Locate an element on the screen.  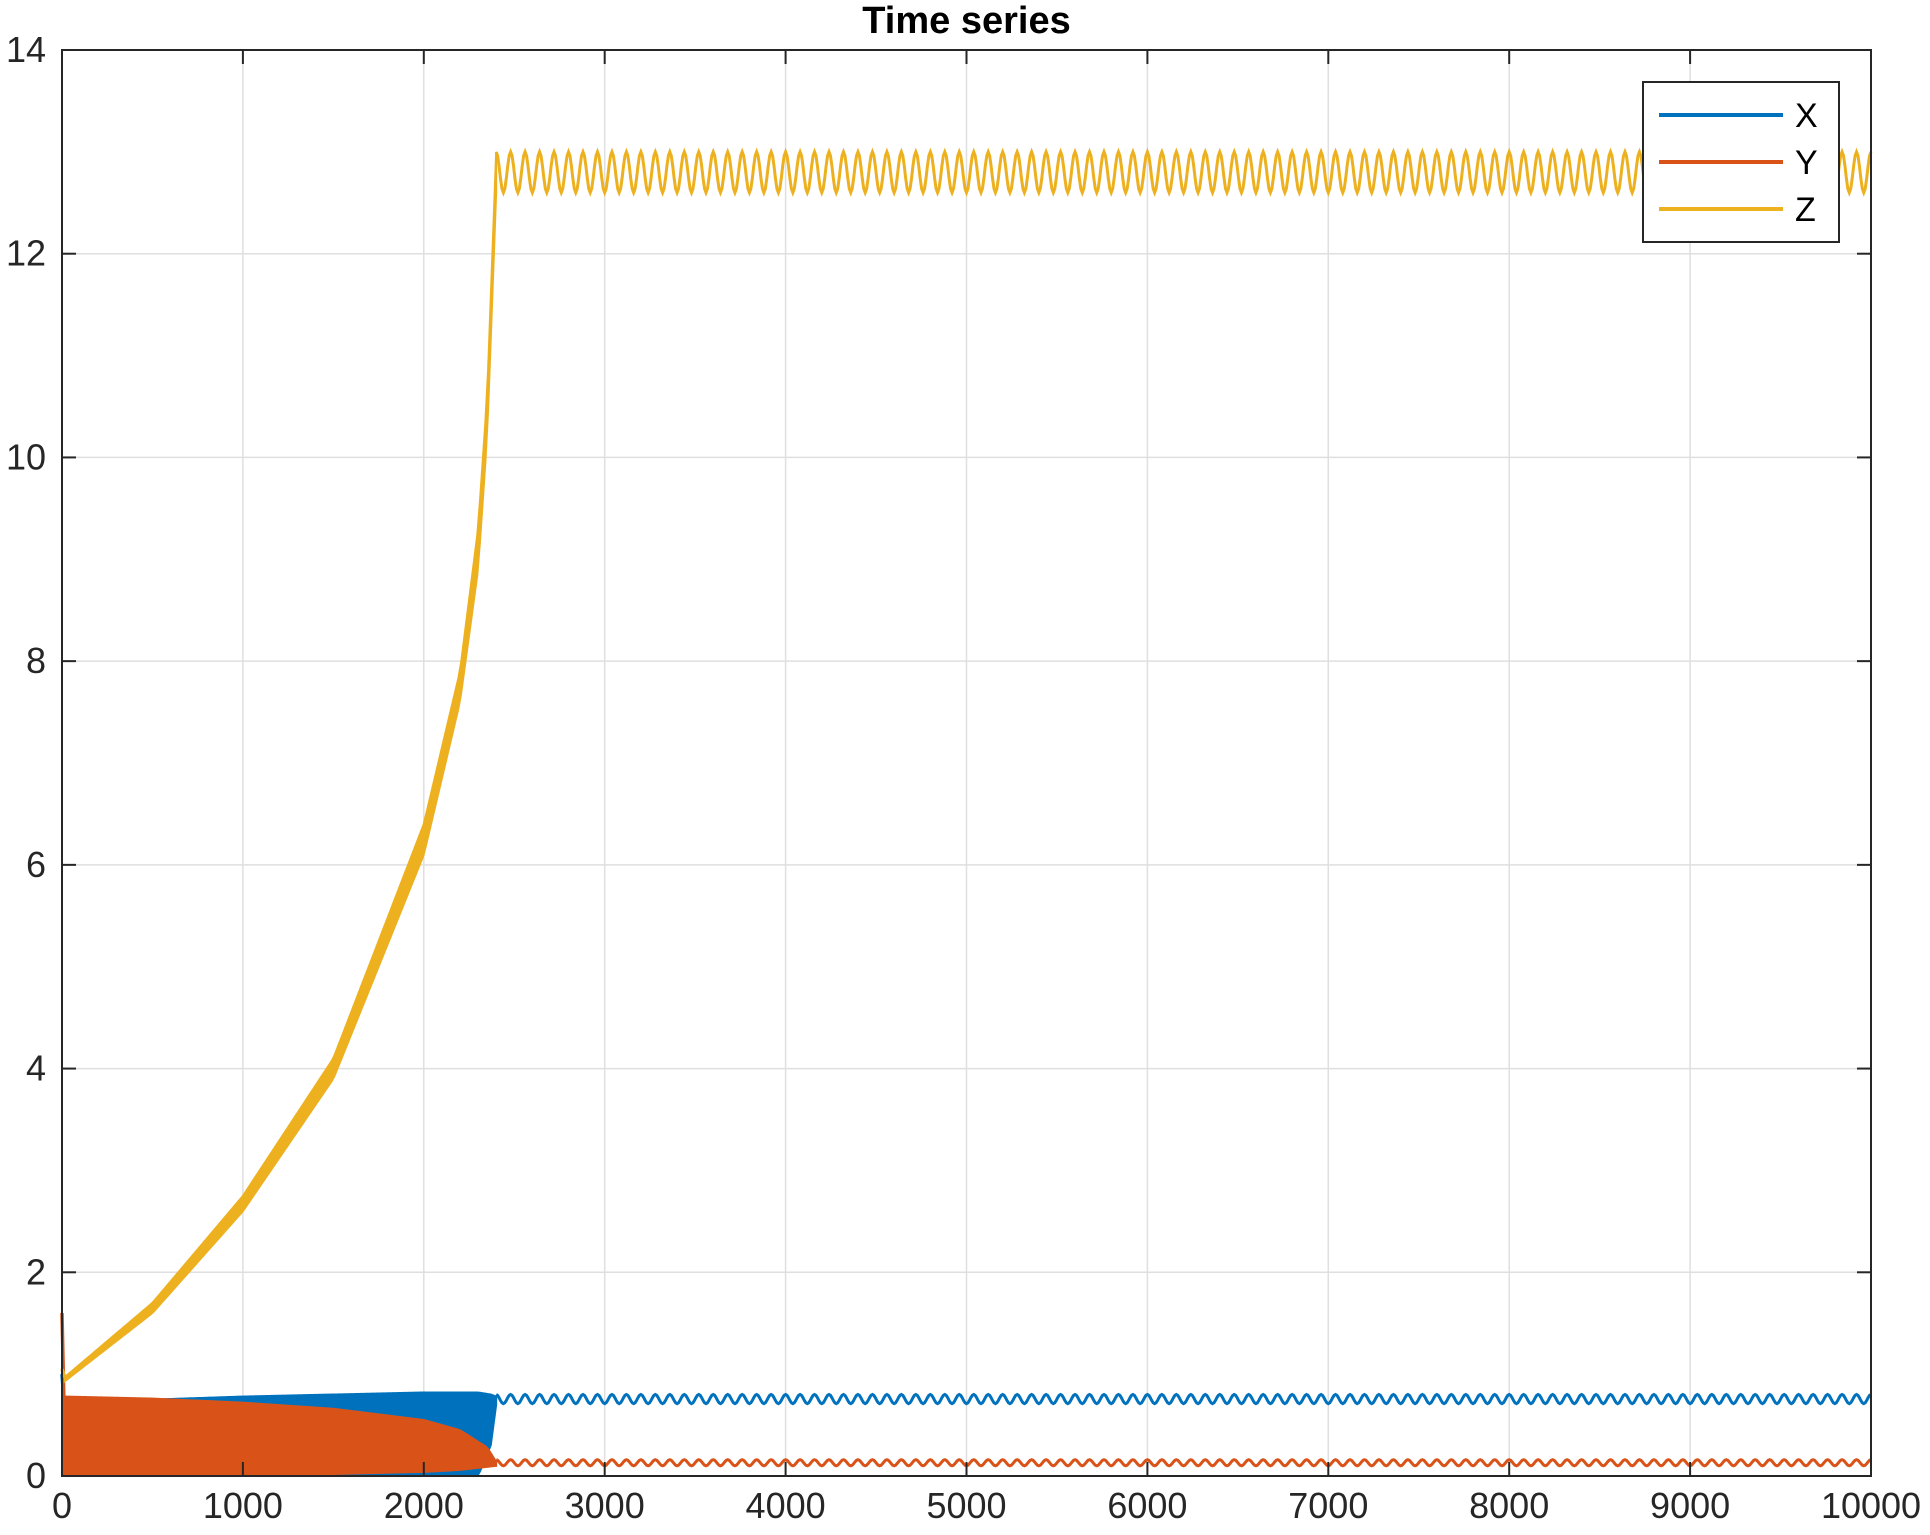
x-tick-label: 4000 is located at coordinates (786, 1505).